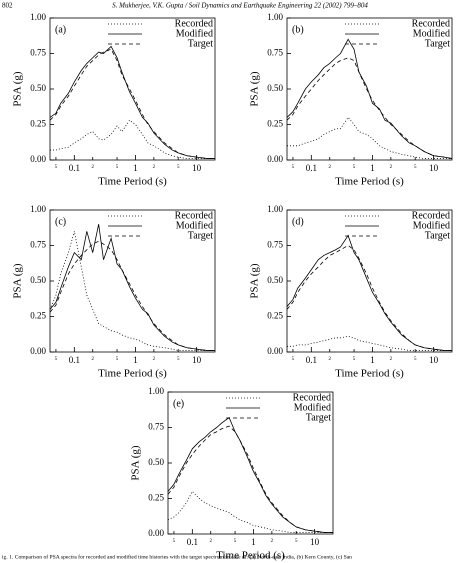 The width and height of the screenshot is (474, 563). I want to click on panel-label: (a), so click(60, 29).